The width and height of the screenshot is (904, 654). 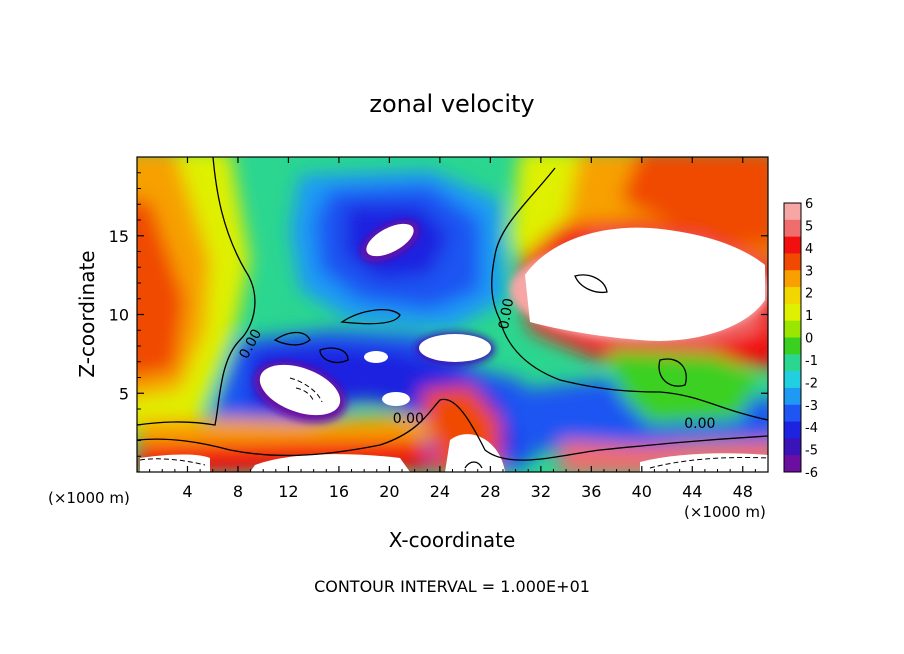 What do you see at coordinates (811, 406) in the screenshot?
I see `colorbar-tick-label: -3` at bounding box center [811, 406].